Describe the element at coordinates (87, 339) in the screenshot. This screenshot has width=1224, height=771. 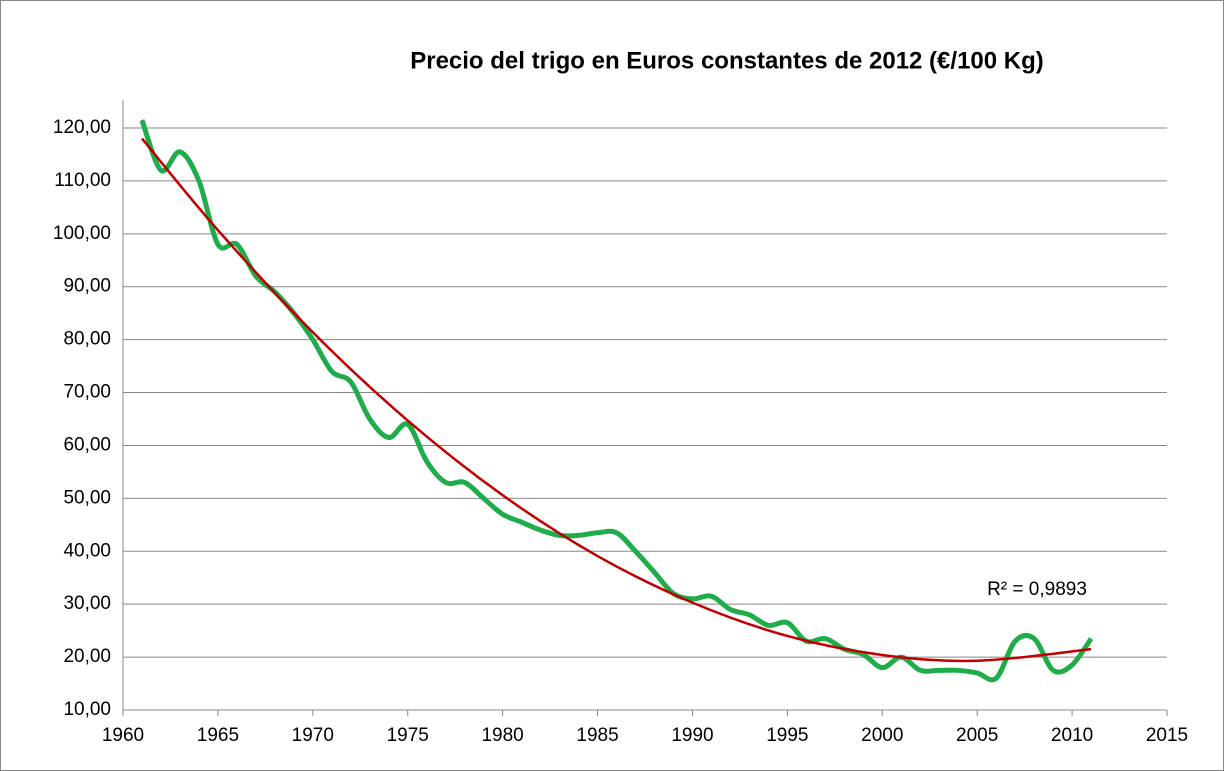
I see `y-tick-label: 80,00` at that location.